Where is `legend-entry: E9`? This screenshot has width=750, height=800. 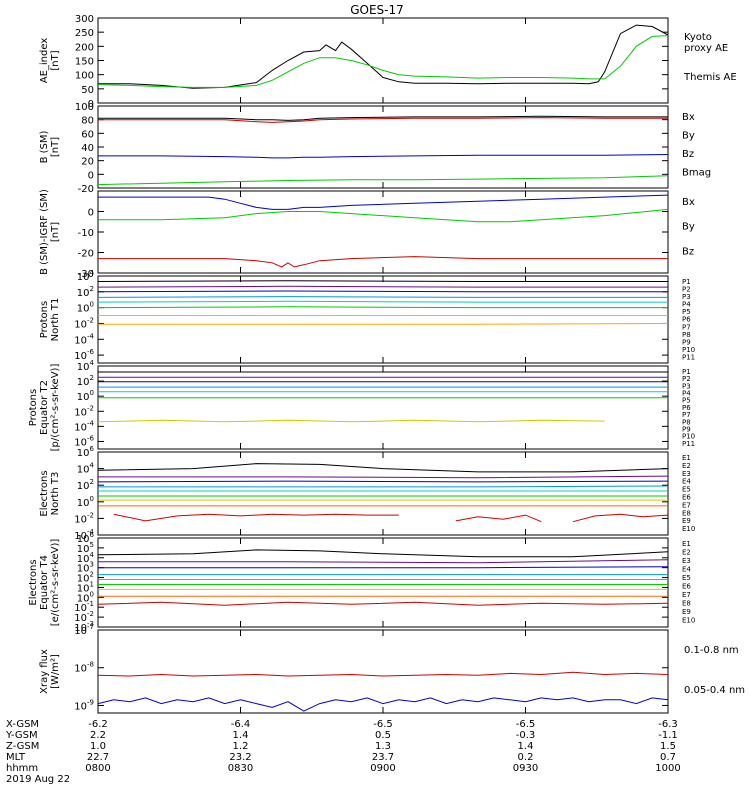 legend-entry: E9 is located at coordinates (686, 521).